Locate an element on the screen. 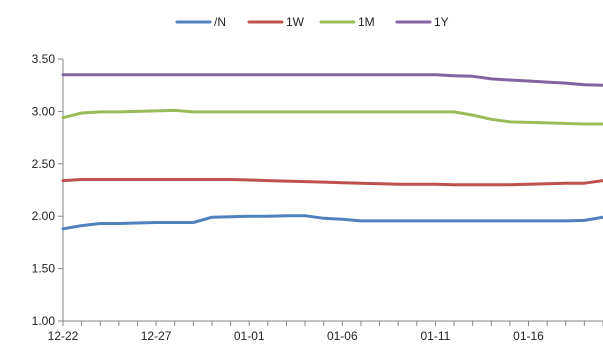 The image size is (603, 347). x-tick-label: 01-06 is located at coordinates (342, 336).